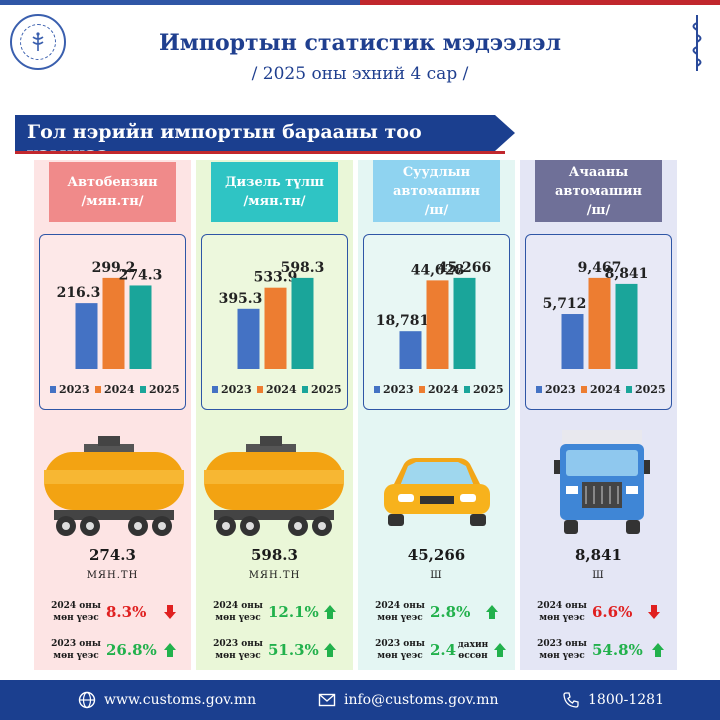  I want to click on email-link: info@customs.gov.mn, so click(421, 700).